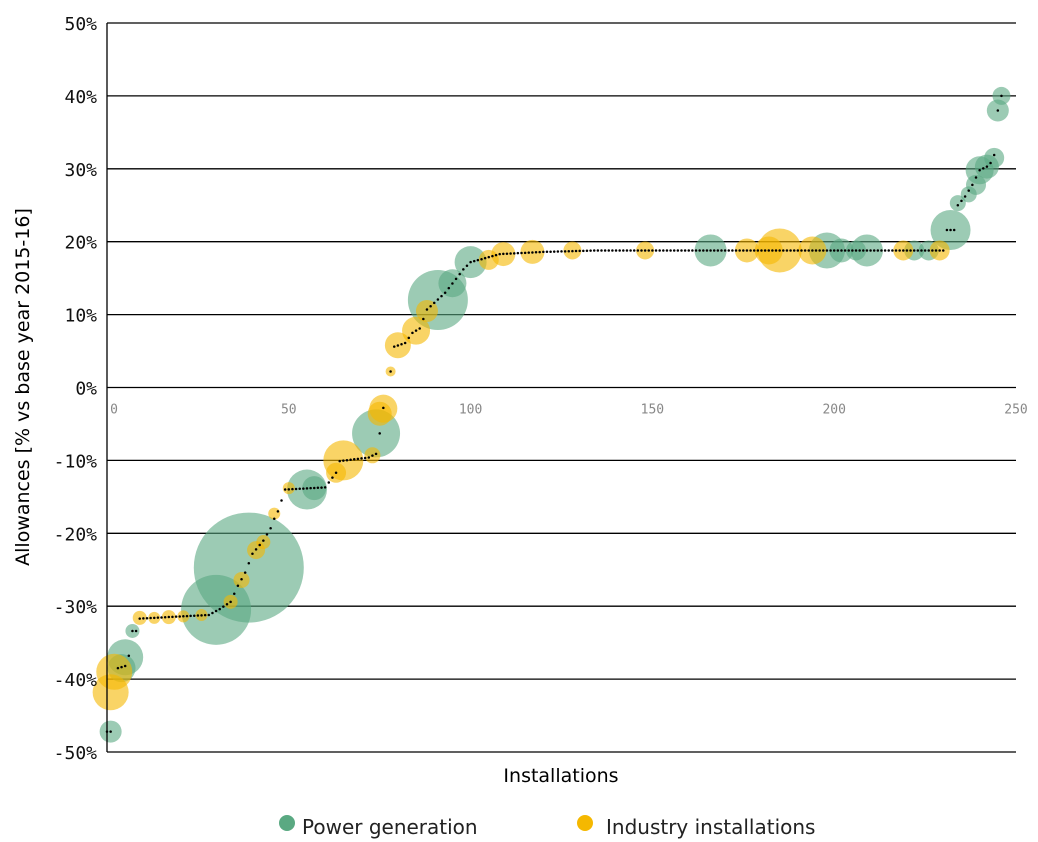 Image resolution: width=1038 pixels, height=842 pixels. Describe the element at coordinates (76, 607) in the screenshot. I see `y-tick-label: -30%` at that location.